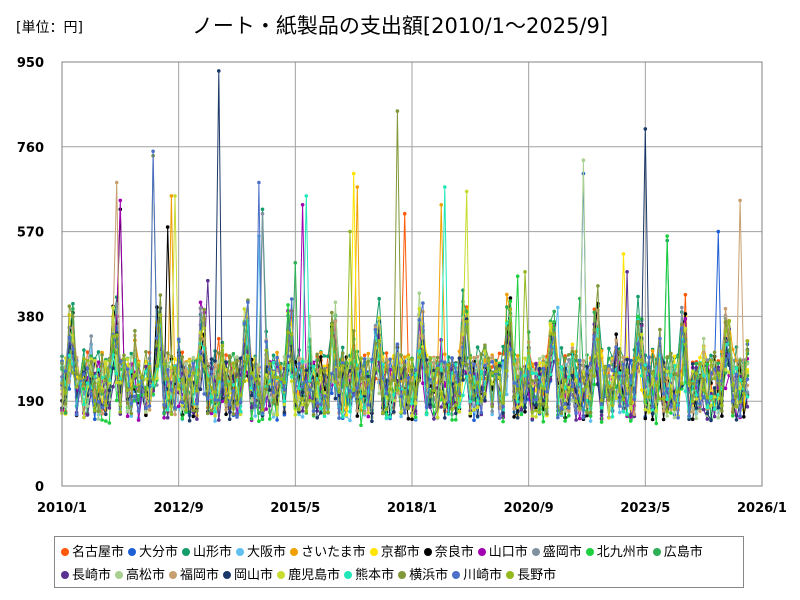 This screenshot has width=800, height=600. What do you see at coordinates (153, 553) in the screenshot?
I see `legend-item: 大分市` at bounding box center [153, 553].